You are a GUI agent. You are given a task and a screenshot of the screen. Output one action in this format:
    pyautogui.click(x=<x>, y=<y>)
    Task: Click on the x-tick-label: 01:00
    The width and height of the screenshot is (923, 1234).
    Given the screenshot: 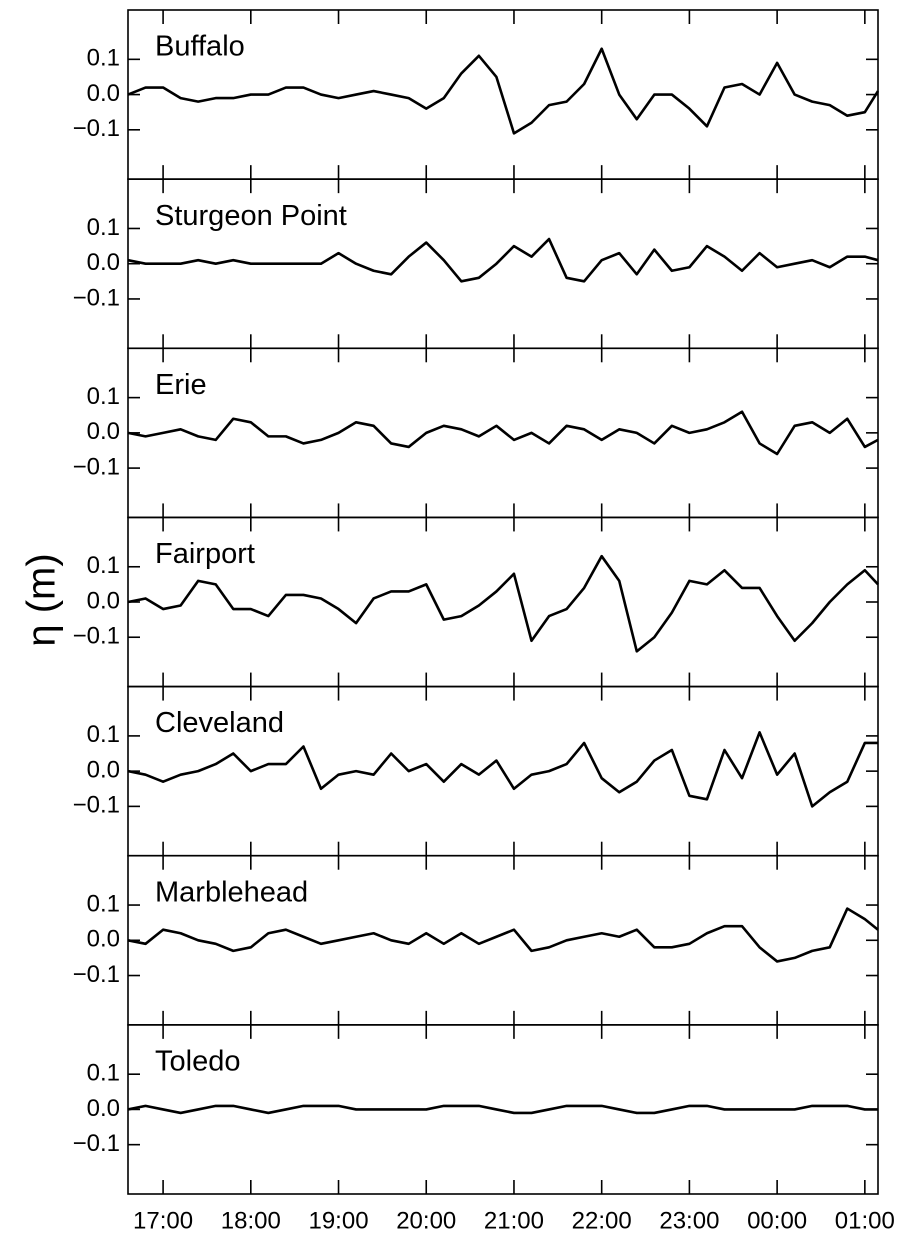 What is the action you would take?
    pyautogui.click(x=865, y=1220)
    